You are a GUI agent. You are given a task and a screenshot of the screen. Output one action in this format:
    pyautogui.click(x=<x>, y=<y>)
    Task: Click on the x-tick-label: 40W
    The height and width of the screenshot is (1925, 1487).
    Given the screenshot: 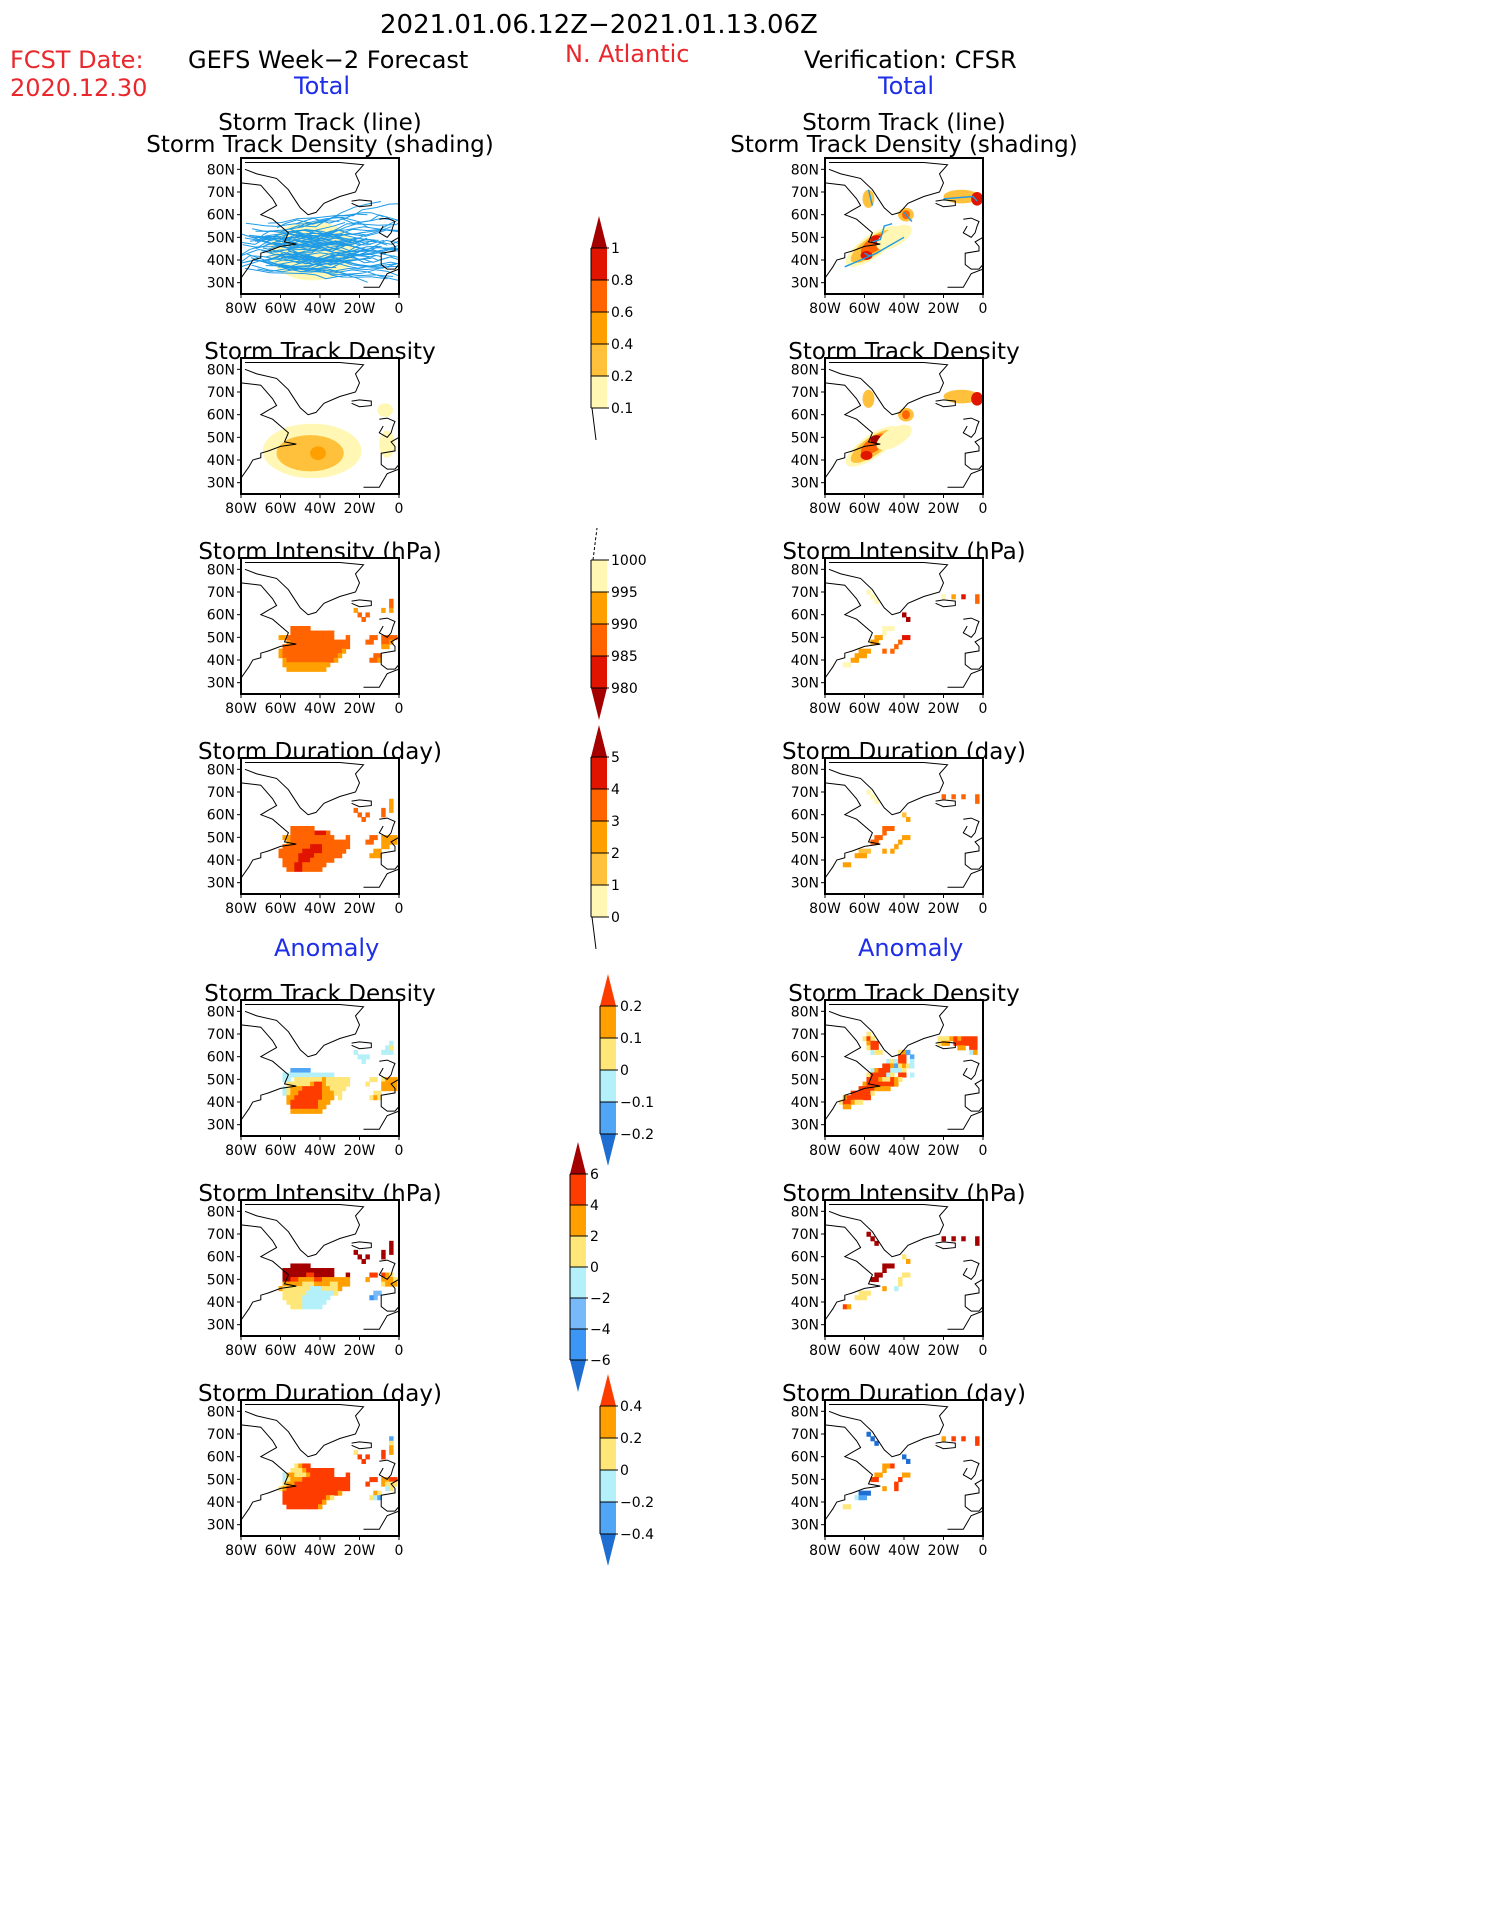 What is the action you would take?
    pyautogui.click(x=904, y=909)
    